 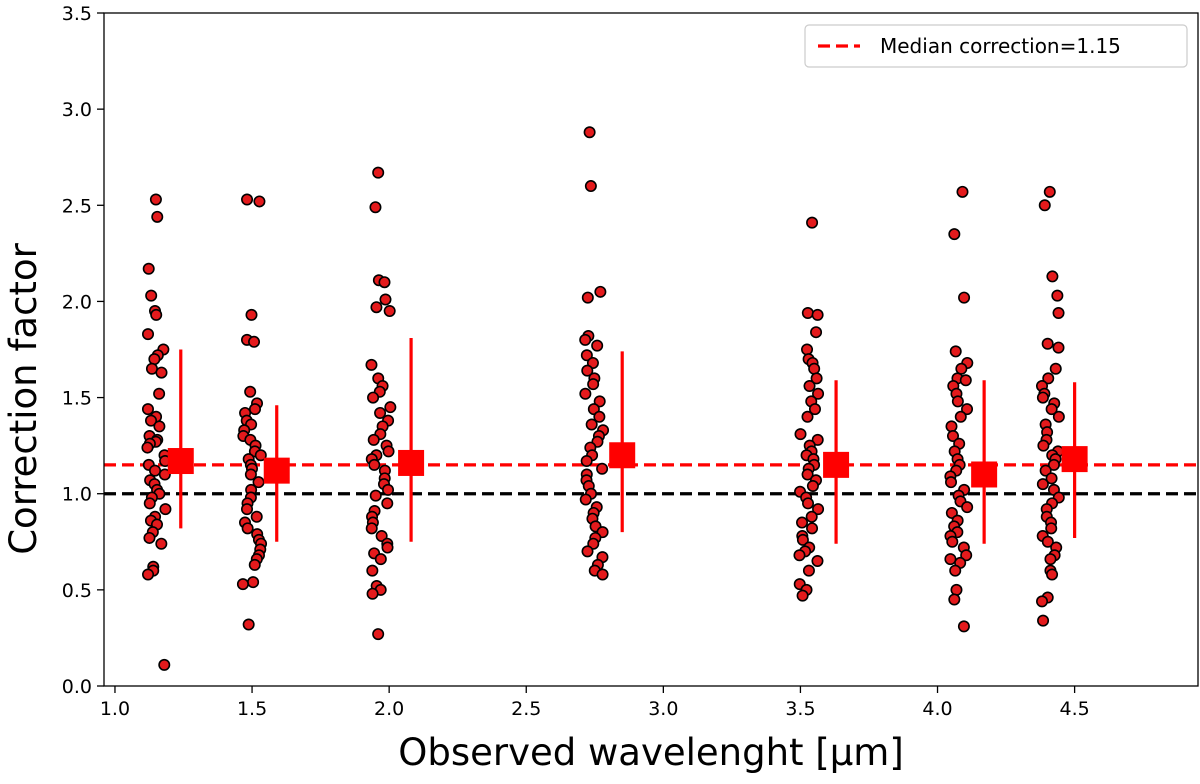 What do you see at coordinates (77, 591) in the screenshot?
I see `y-tick-label: 0.5` at bounding box center [77, 591].